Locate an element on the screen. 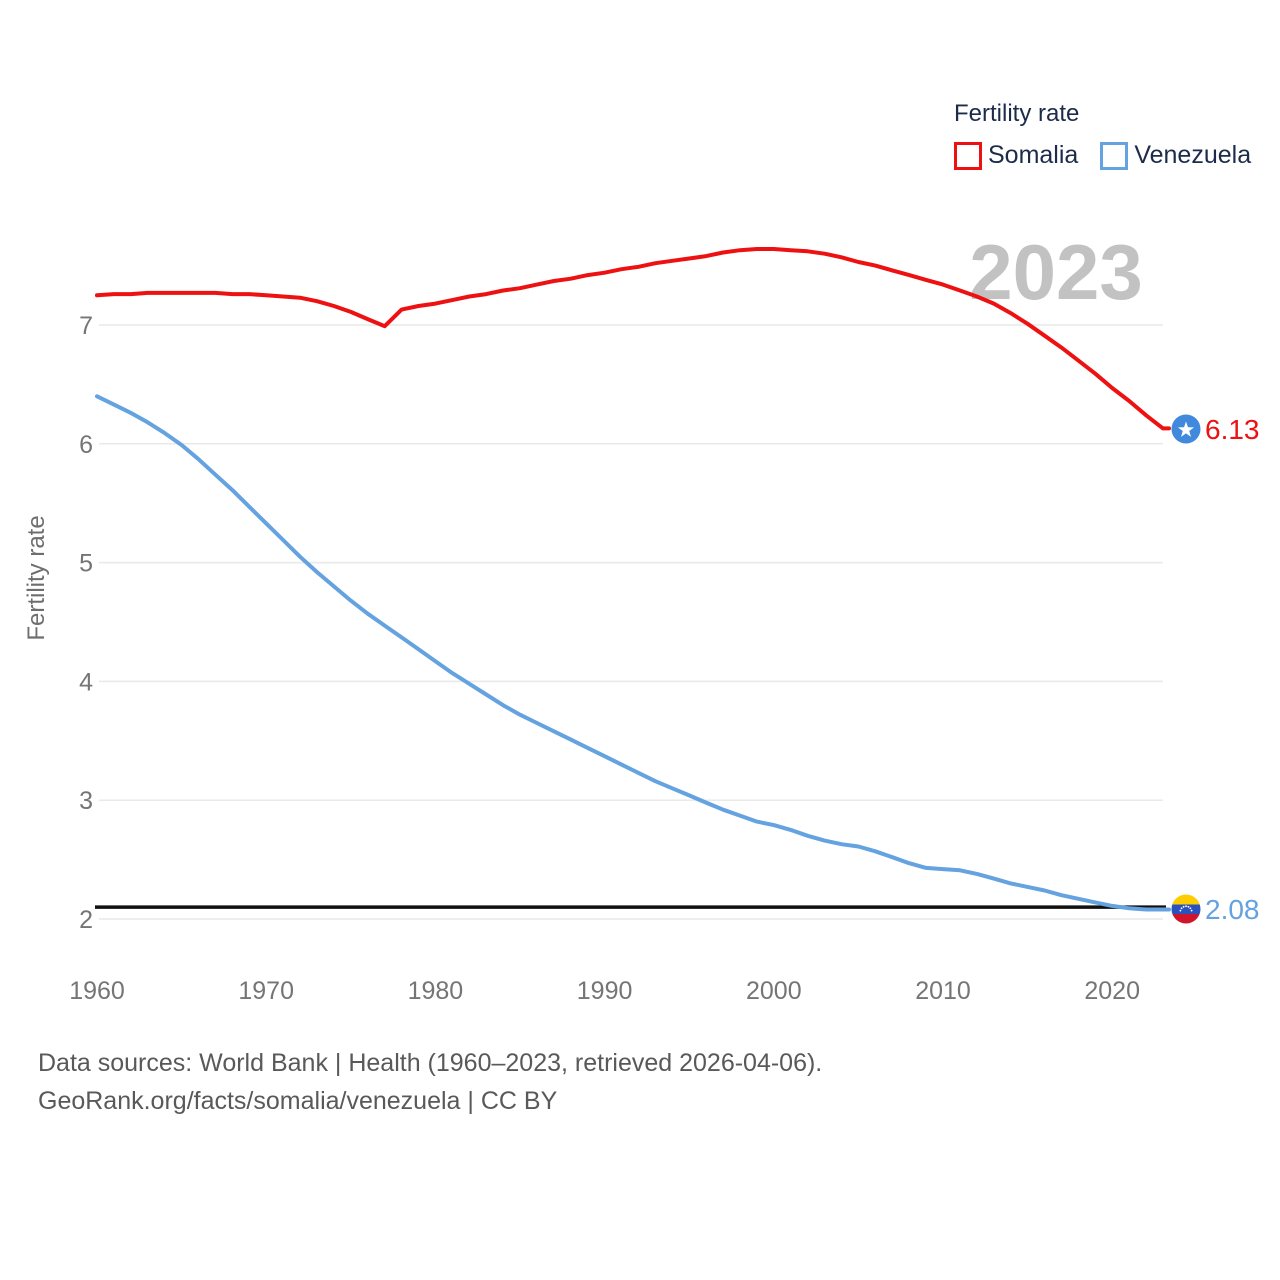  legend-label-venezuela: Venezuela is located at coordinates (1193, 155).